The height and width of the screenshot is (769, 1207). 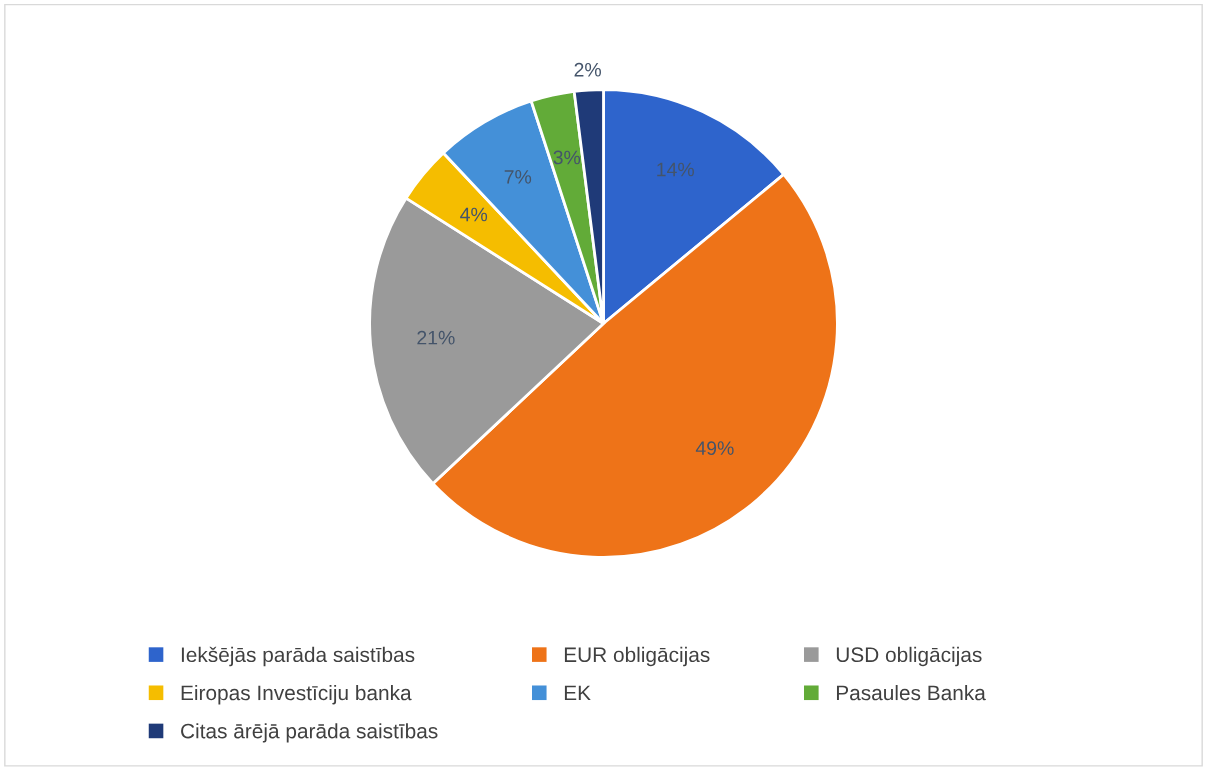 I want to click on legend-label: EUR obligācijas, so click(x=637, y=656).